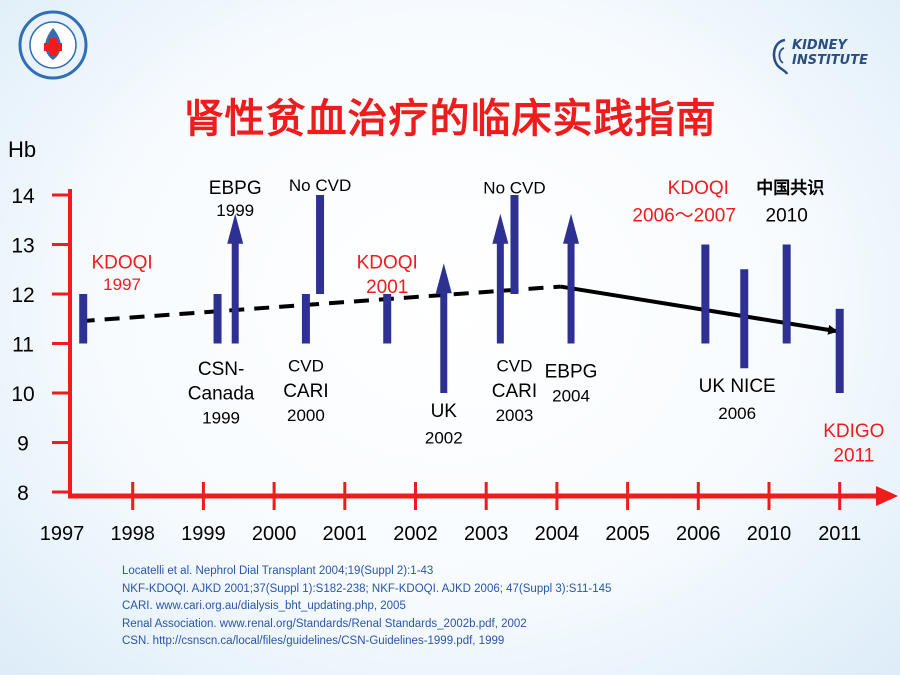 Image resolution: width=900 pixels, height=675 pixels. I want to click on x-tick-label: 2011, so click(839, 534).